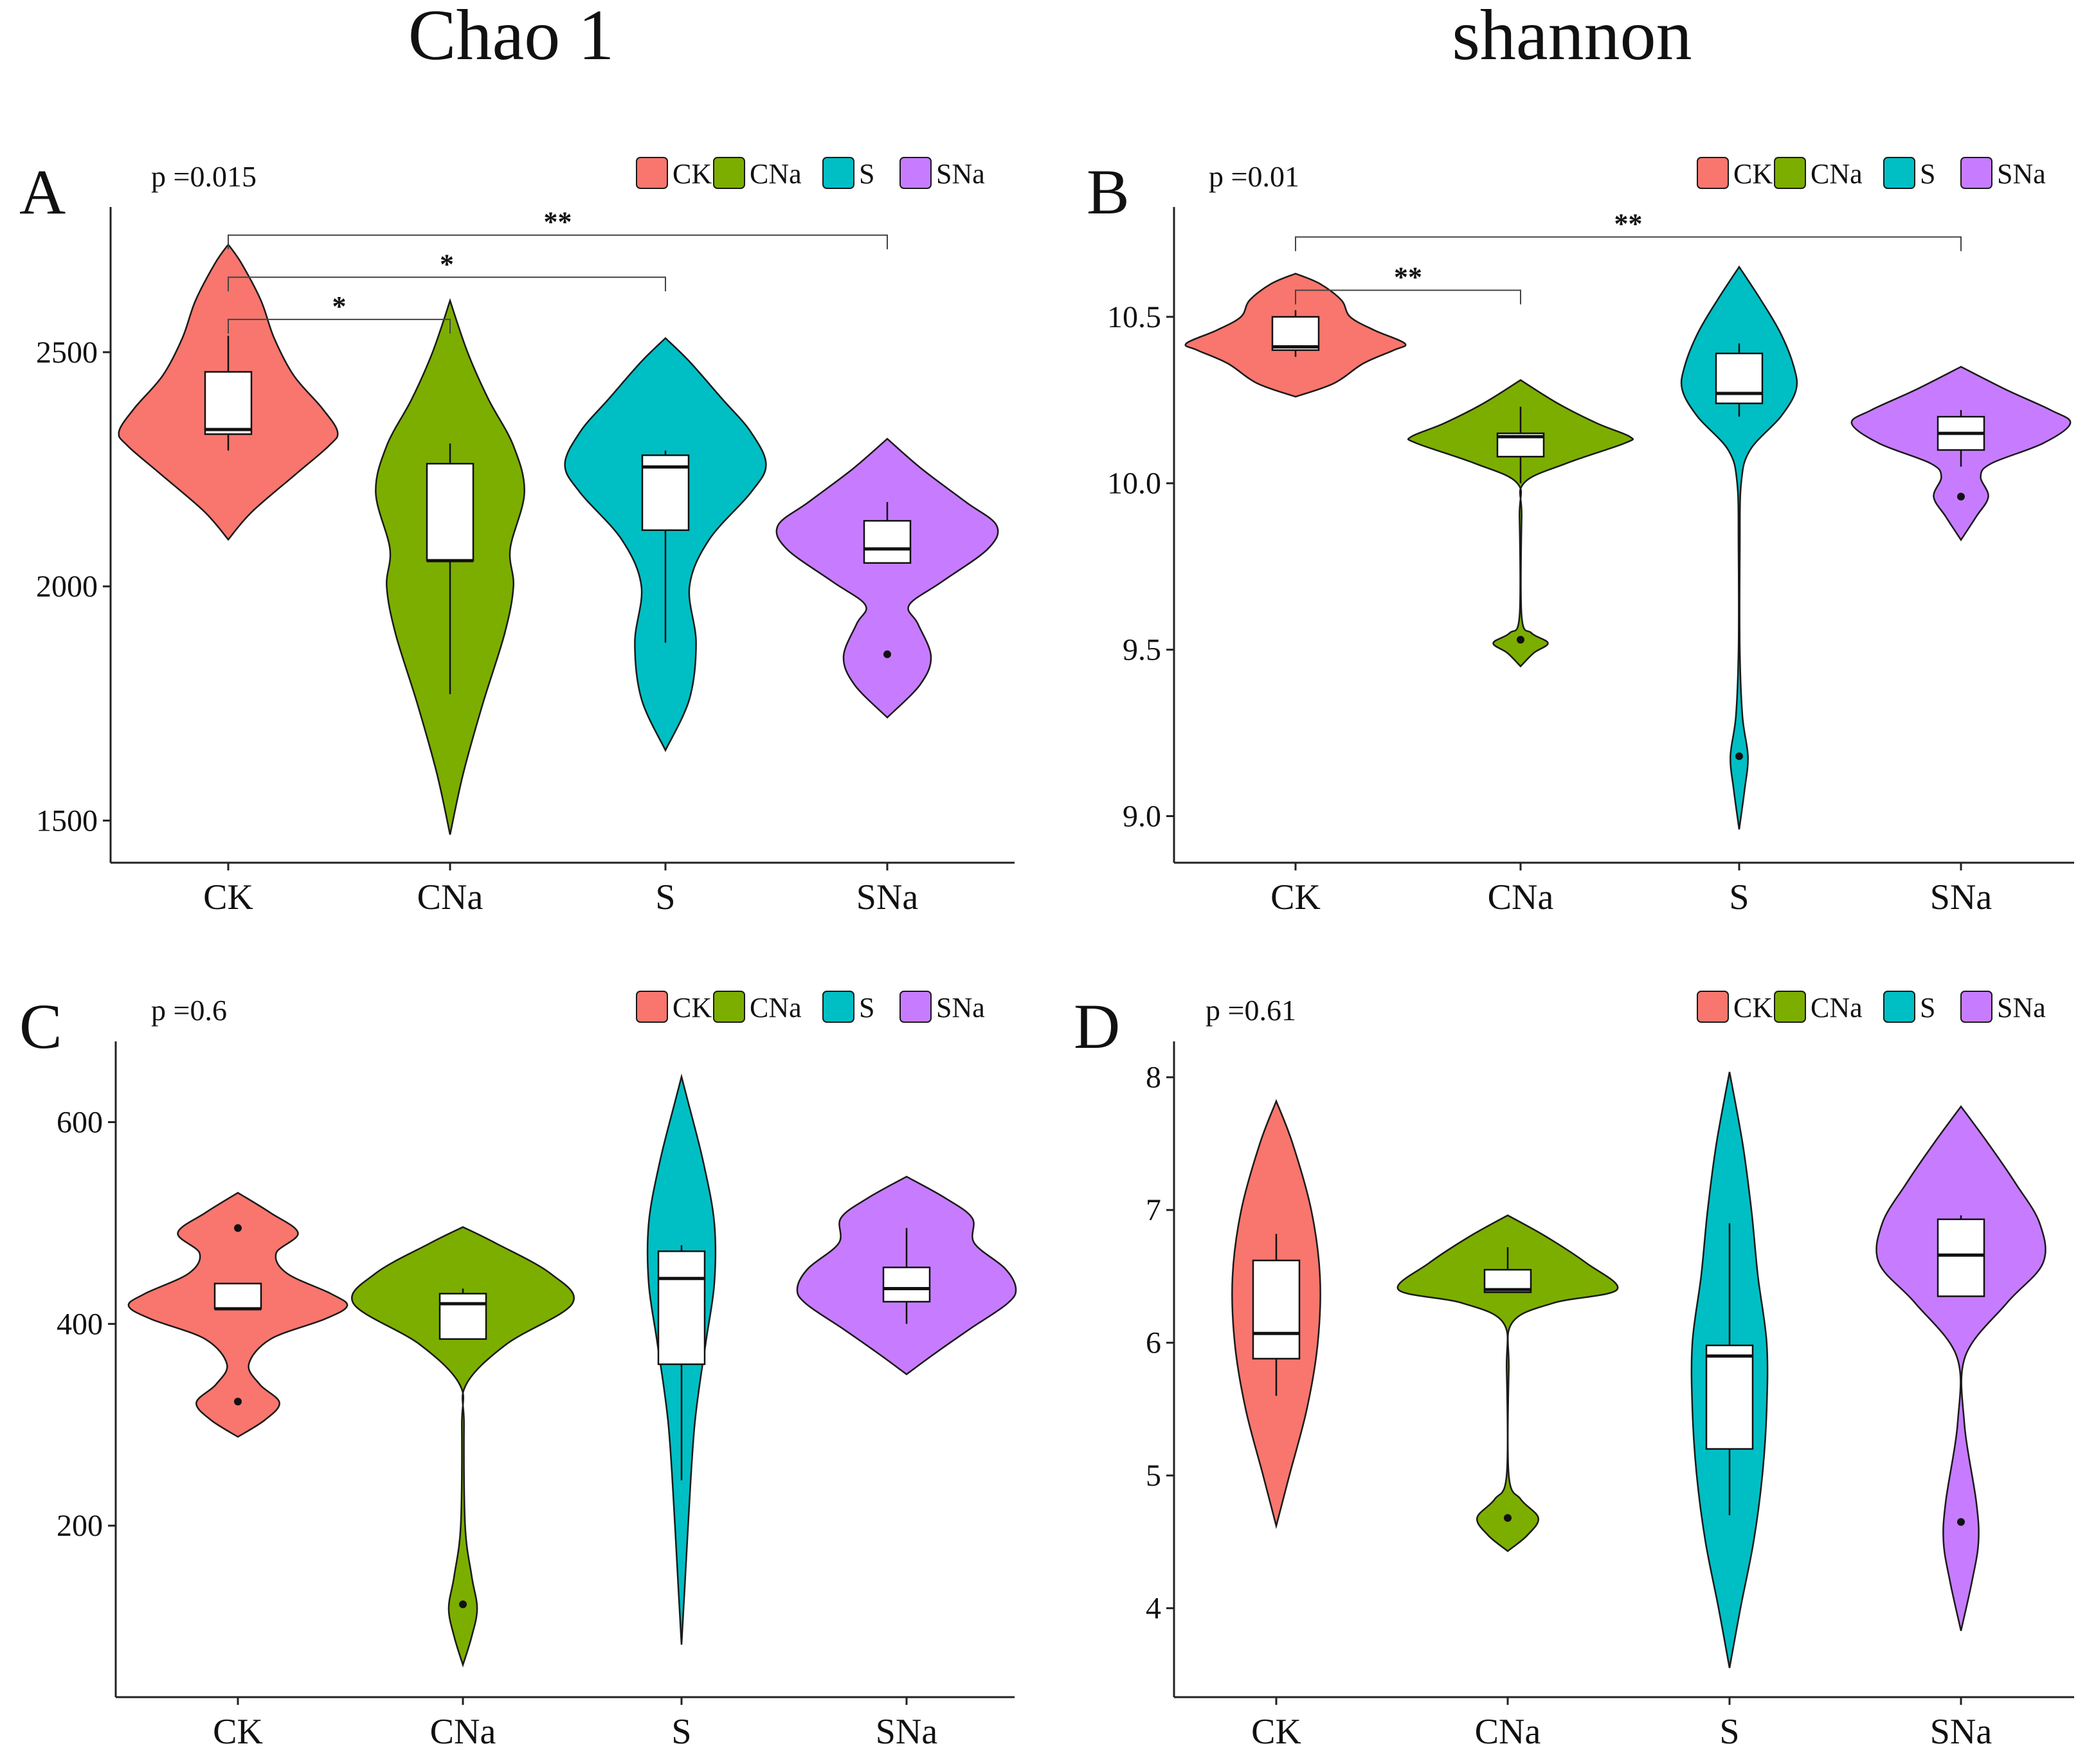 The width and height of the screenshot is (2087, 1764). I want to click on y-tick-label: 9.5, so click(1142, 650).